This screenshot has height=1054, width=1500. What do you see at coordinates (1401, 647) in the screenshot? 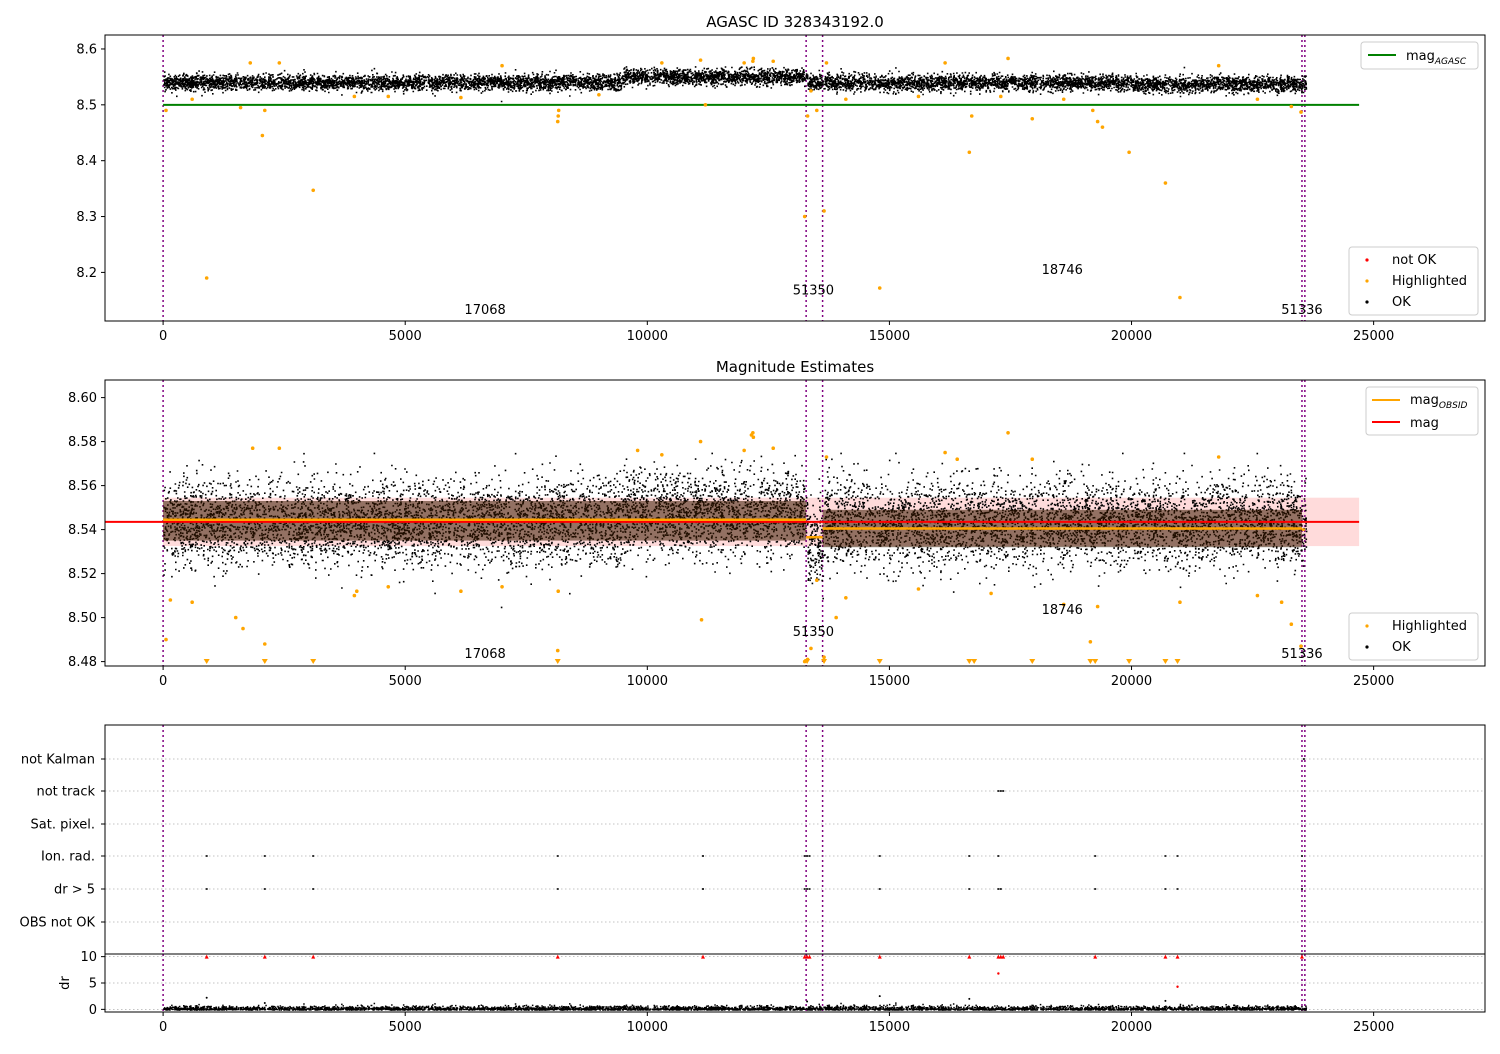
I see `legend-ok: OK` at bounding box center [1401, 647].